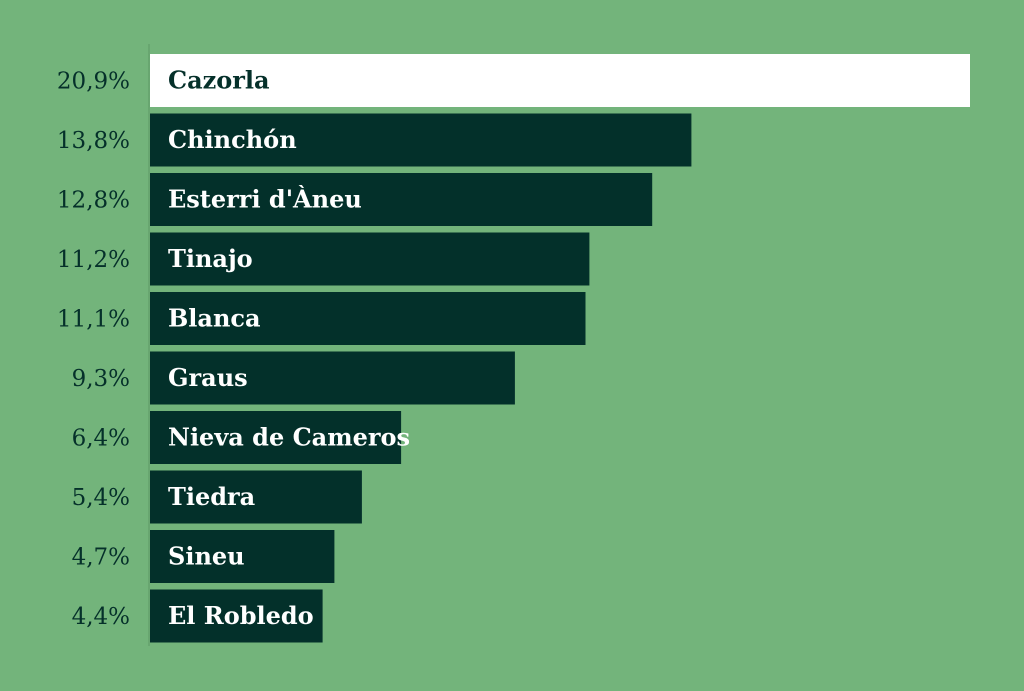  Describe the element at coordinates (265, 199) in the screenshot. I see `category-label: Esterri d'Àneu` at that location.